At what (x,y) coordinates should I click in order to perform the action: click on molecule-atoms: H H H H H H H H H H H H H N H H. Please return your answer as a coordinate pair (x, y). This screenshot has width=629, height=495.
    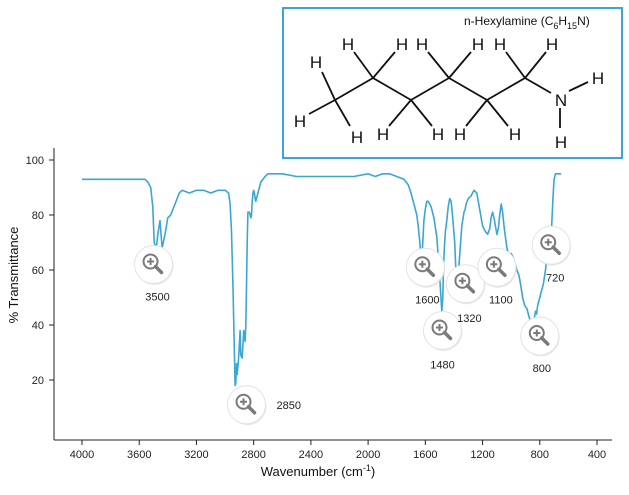
    Looking at the image, I should click on (449, 93).